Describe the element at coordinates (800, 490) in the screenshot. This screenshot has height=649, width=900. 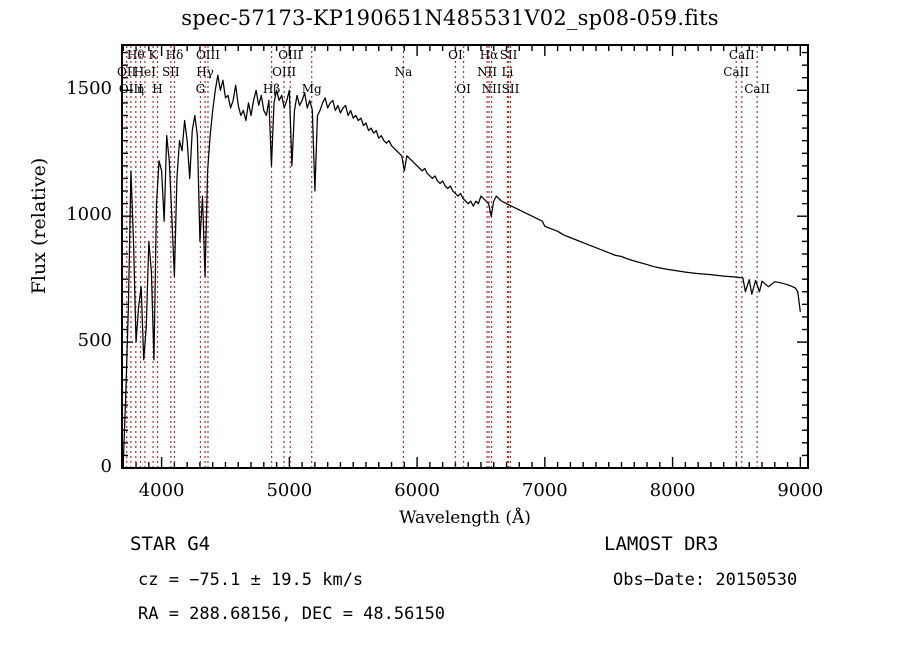
I see `x-tick-label: 9000` at that location.